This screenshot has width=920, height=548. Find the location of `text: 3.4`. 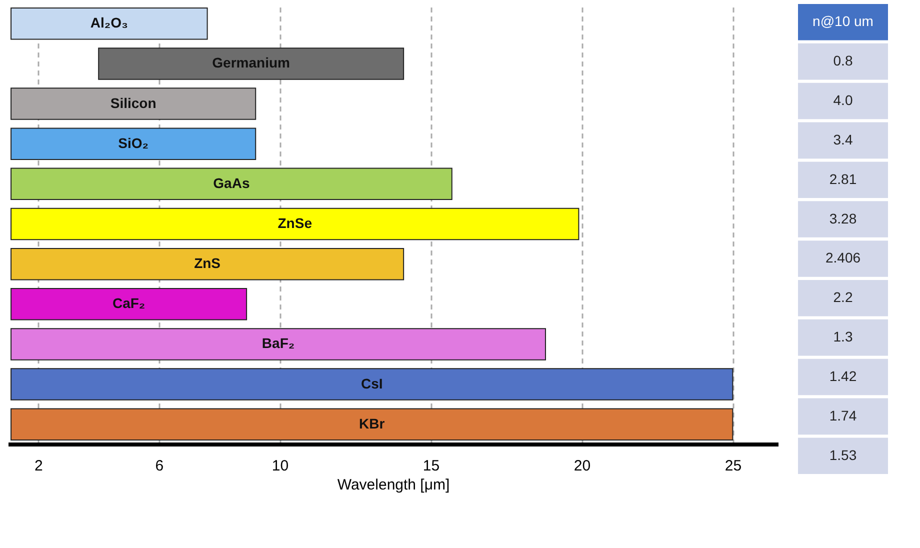

text: 3.4 is located at coordinates (843, 139).